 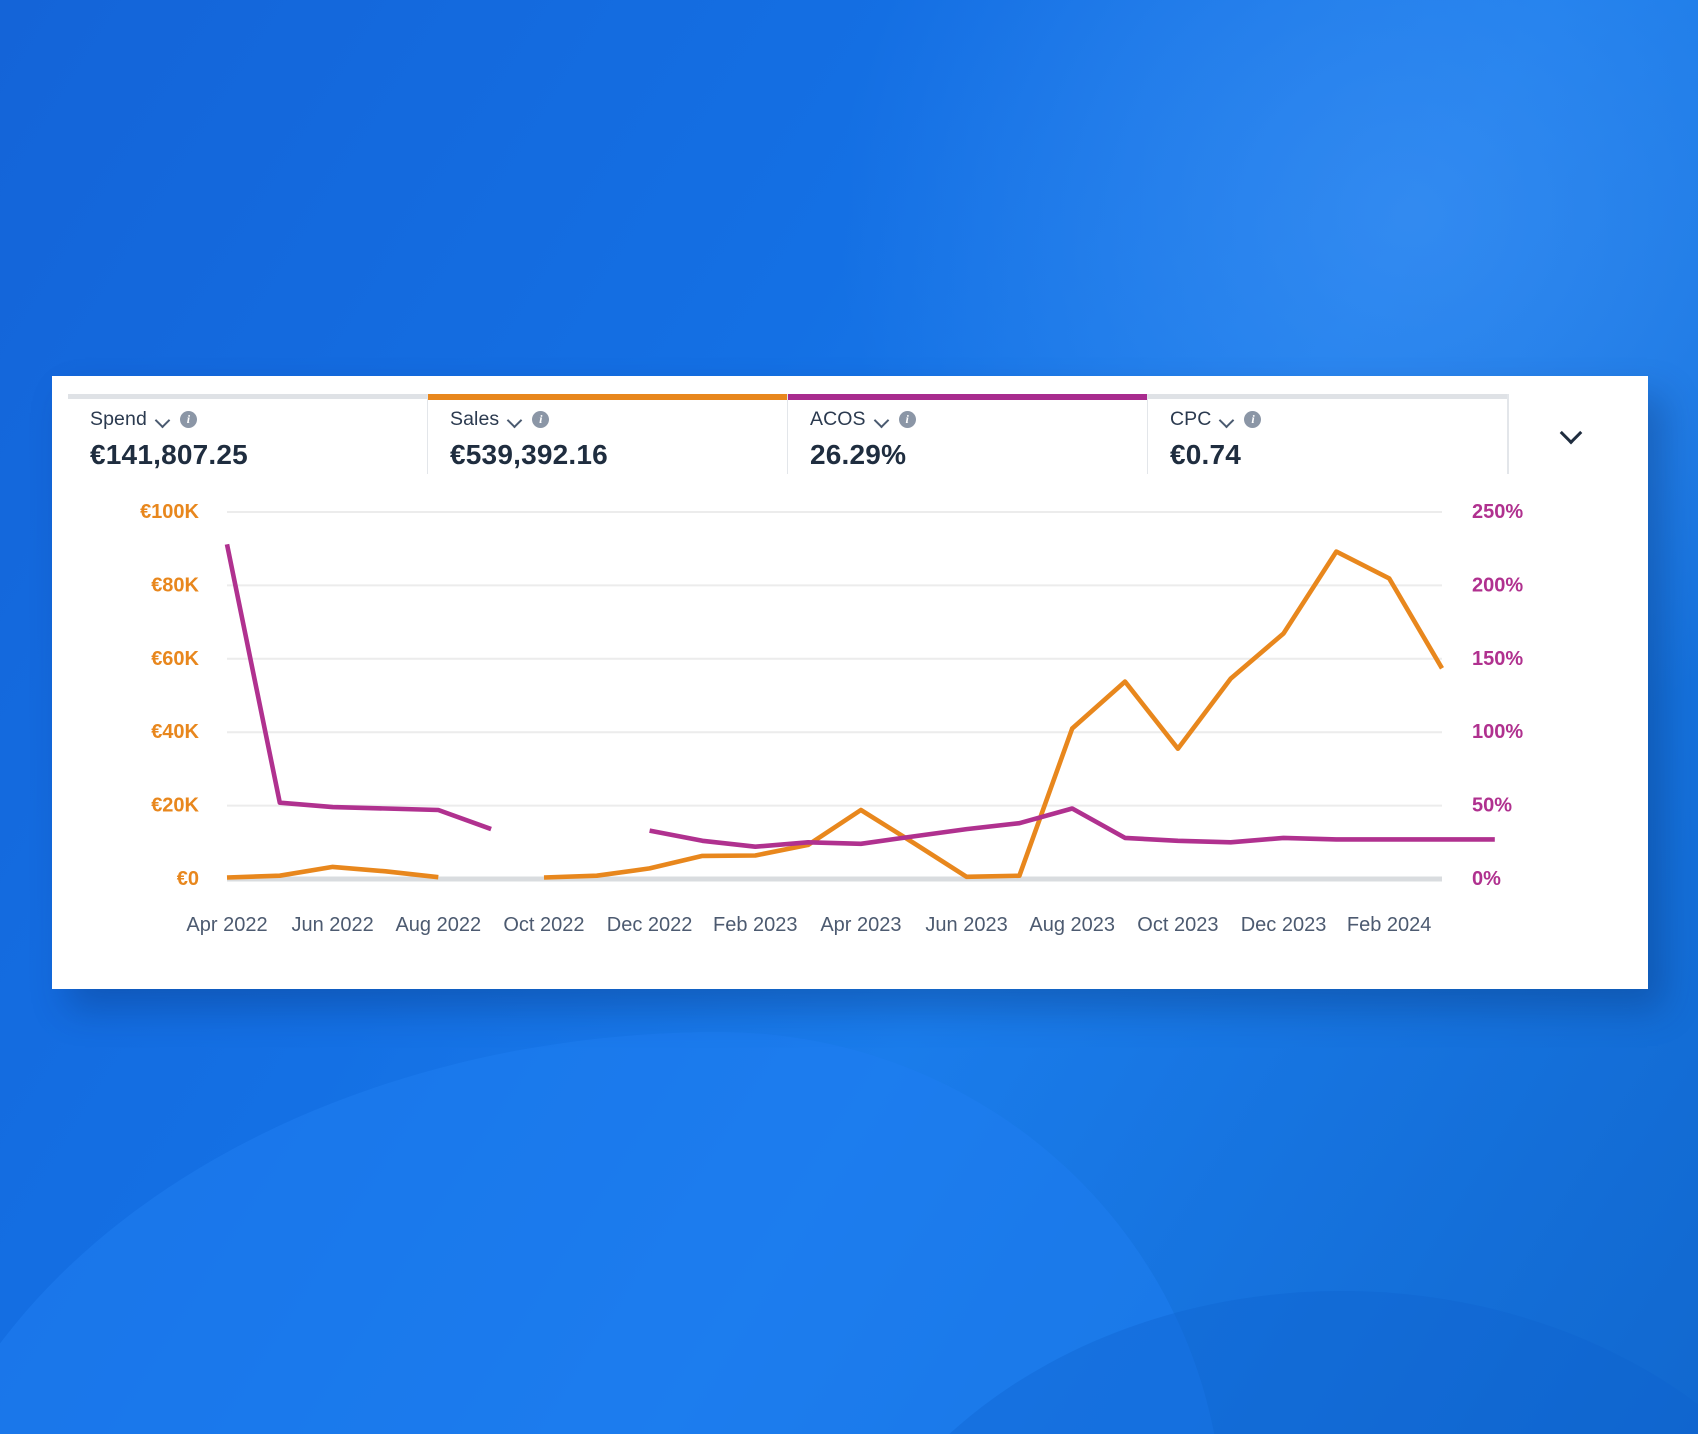 What do you see at coordinates (1389, 925) in the screenshot?
I see `x-axis-tick: Feb 2024` at bounding box center [1389, 925].